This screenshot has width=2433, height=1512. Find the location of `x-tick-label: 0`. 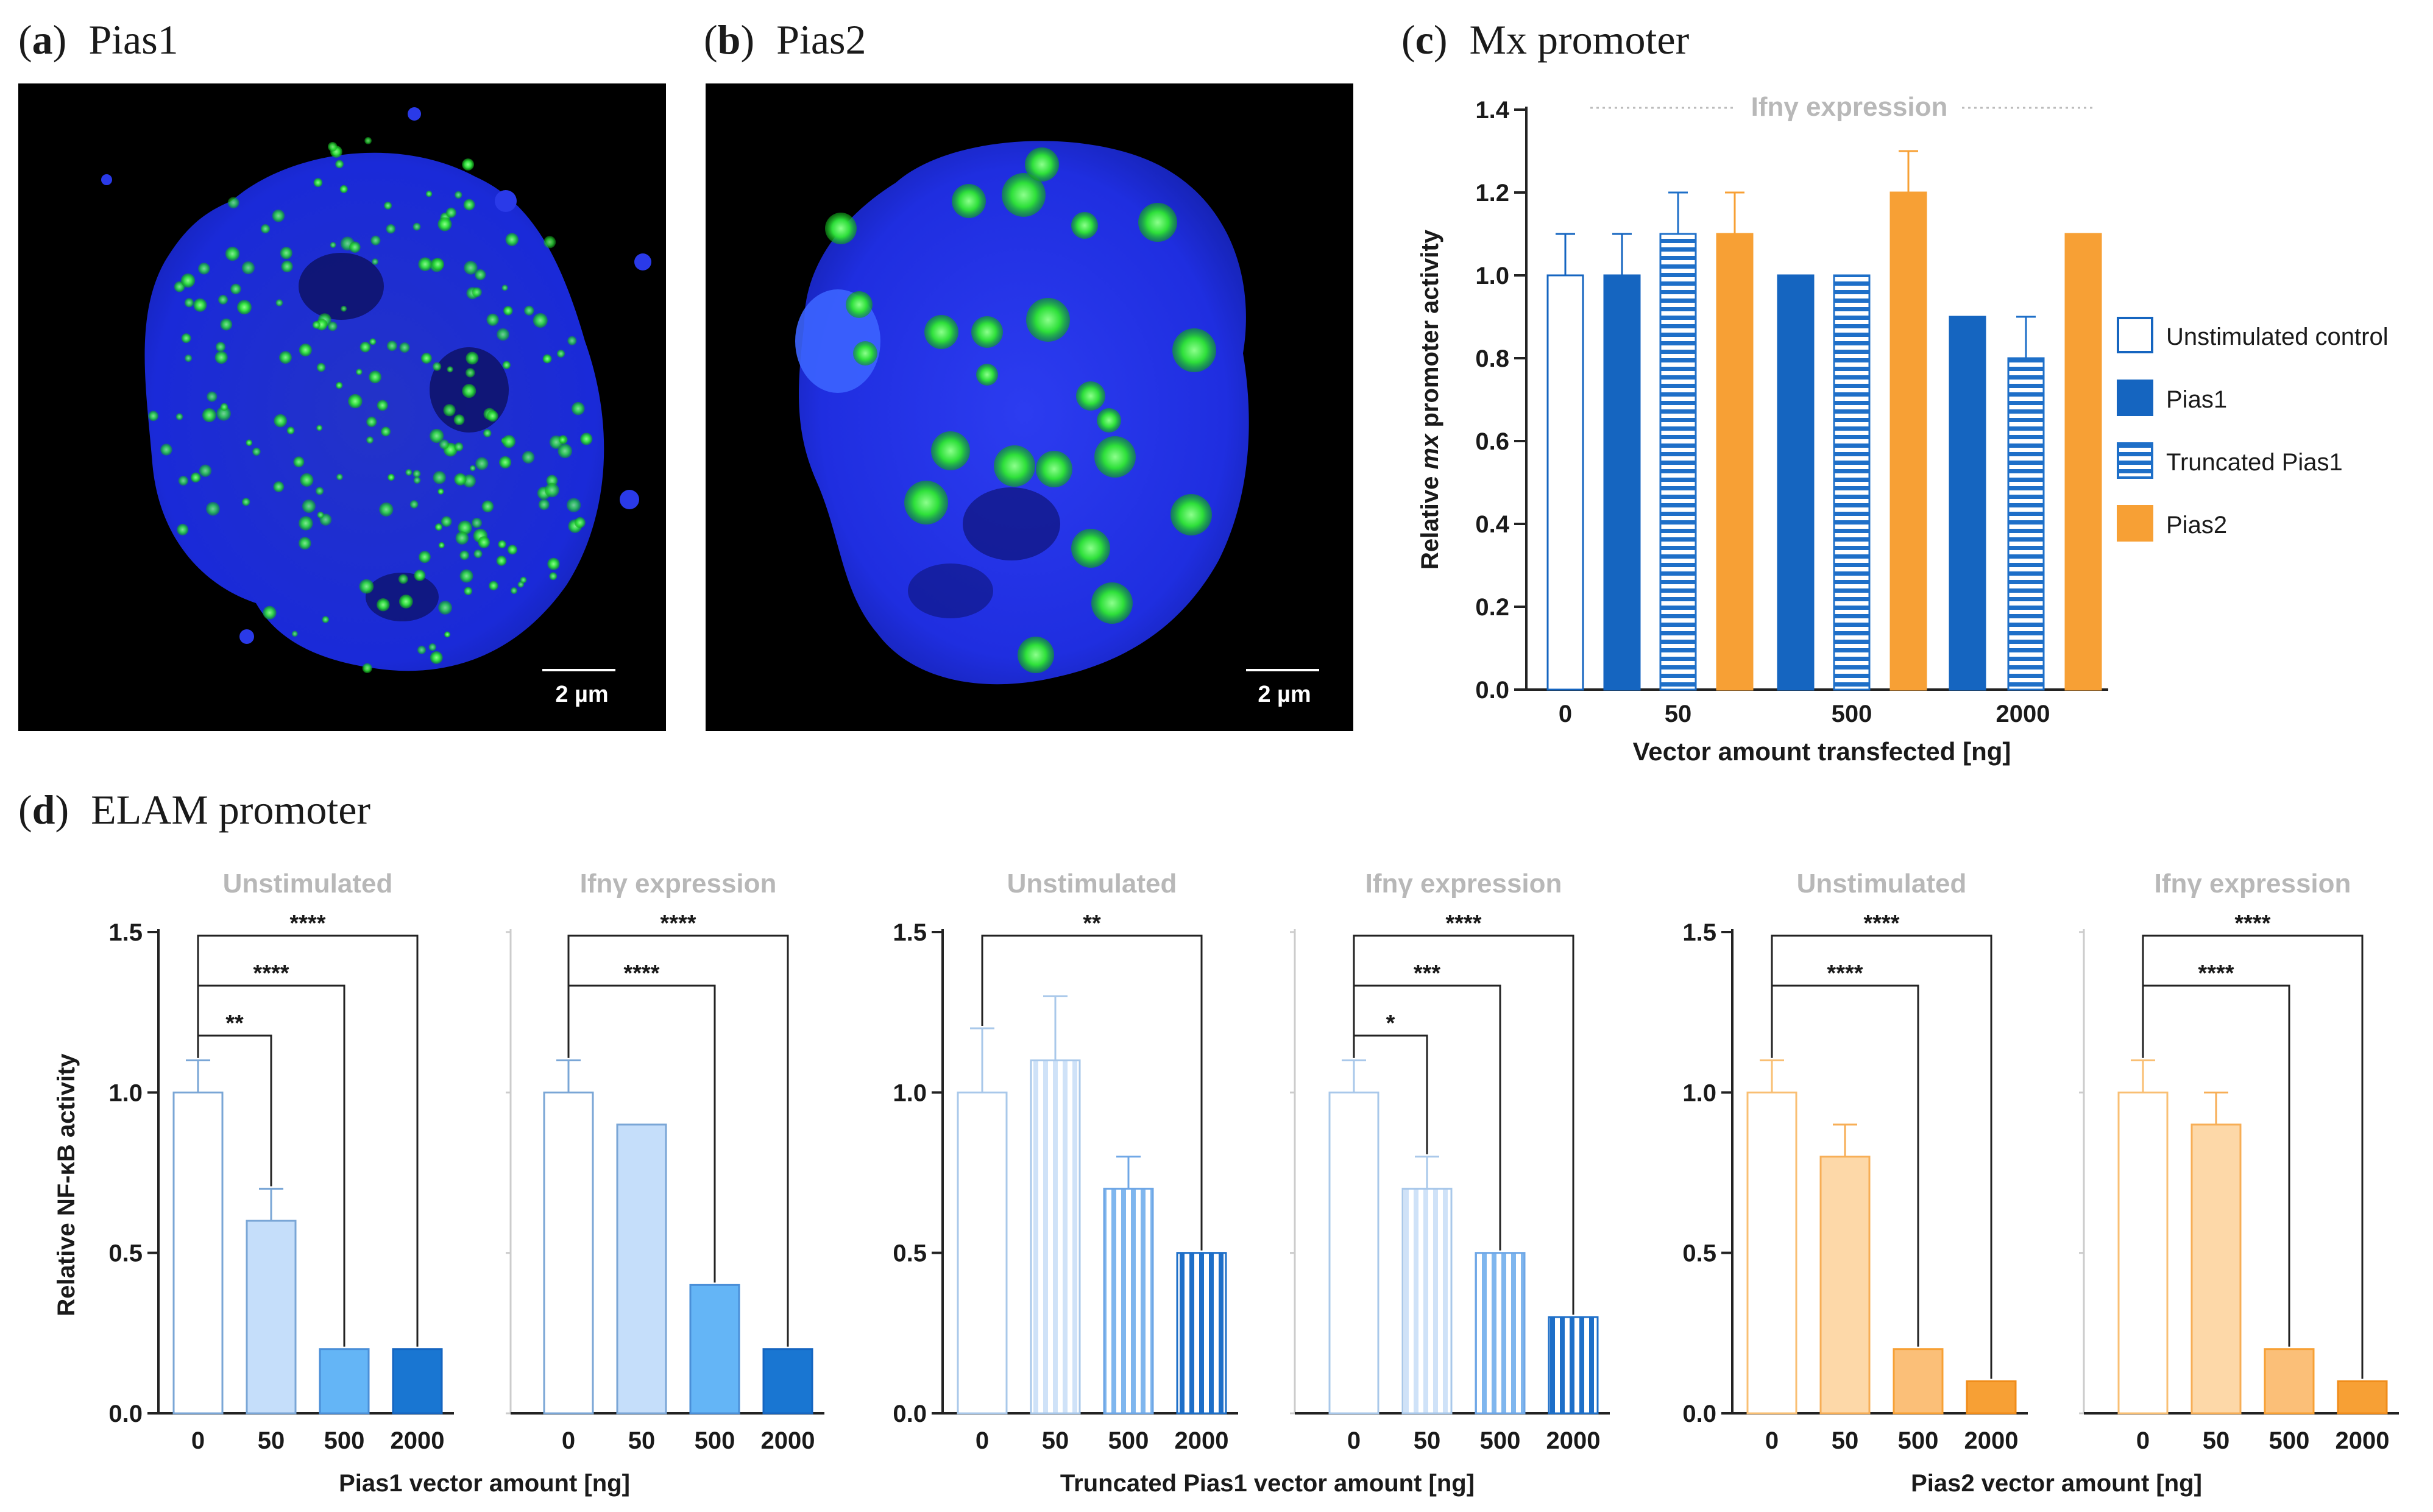

x-tick-label: 0 is located at coordinates (198, 1440).